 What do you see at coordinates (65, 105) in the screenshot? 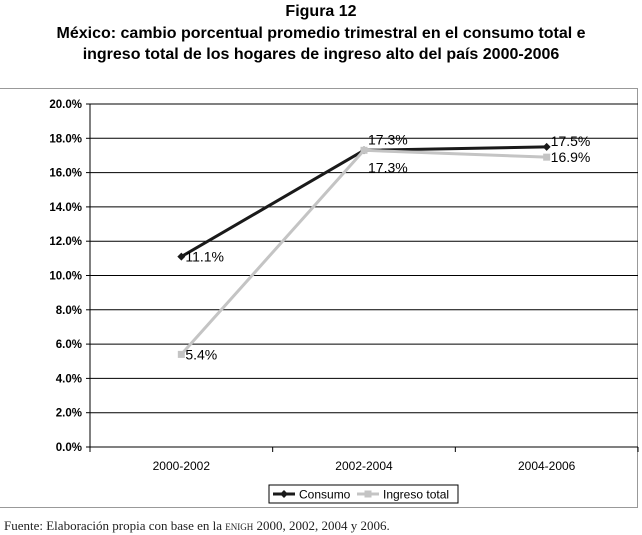
I see `y-tick-label: 20.0%` at bounding box center [65, 105].